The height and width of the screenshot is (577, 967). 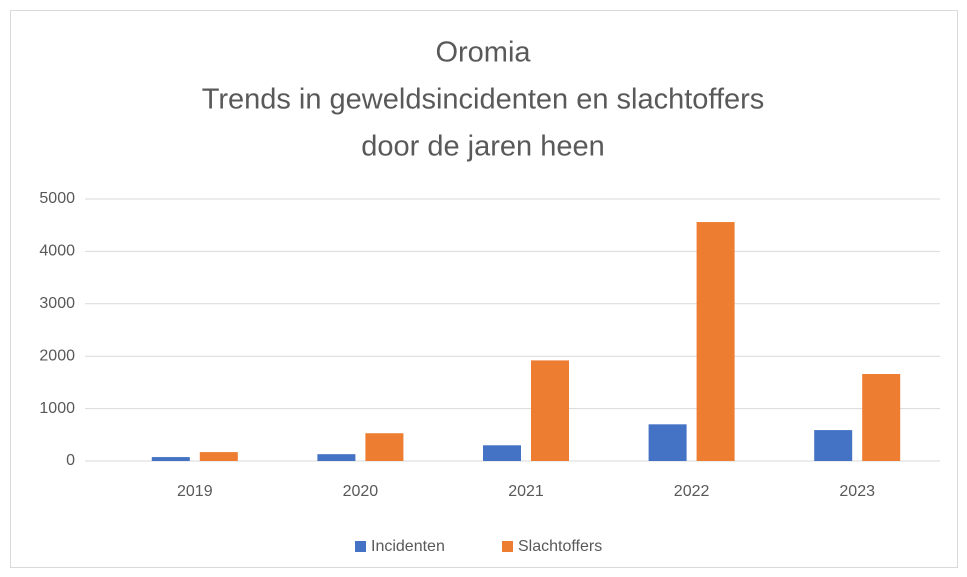 I want to click on legend-label: Incidenten, so click(x=408, y=546).